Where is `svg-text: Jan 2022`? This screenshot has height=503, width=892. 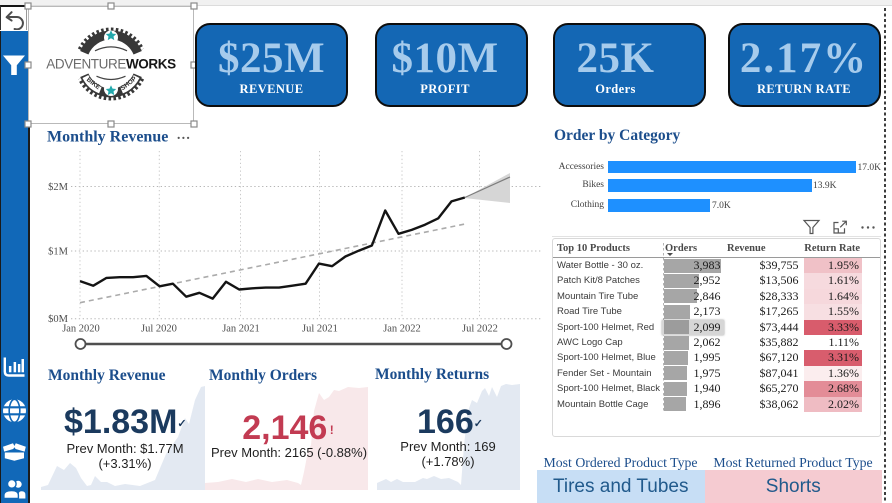 svg-text: Jan 2022 is located at coordinates (402, 329).